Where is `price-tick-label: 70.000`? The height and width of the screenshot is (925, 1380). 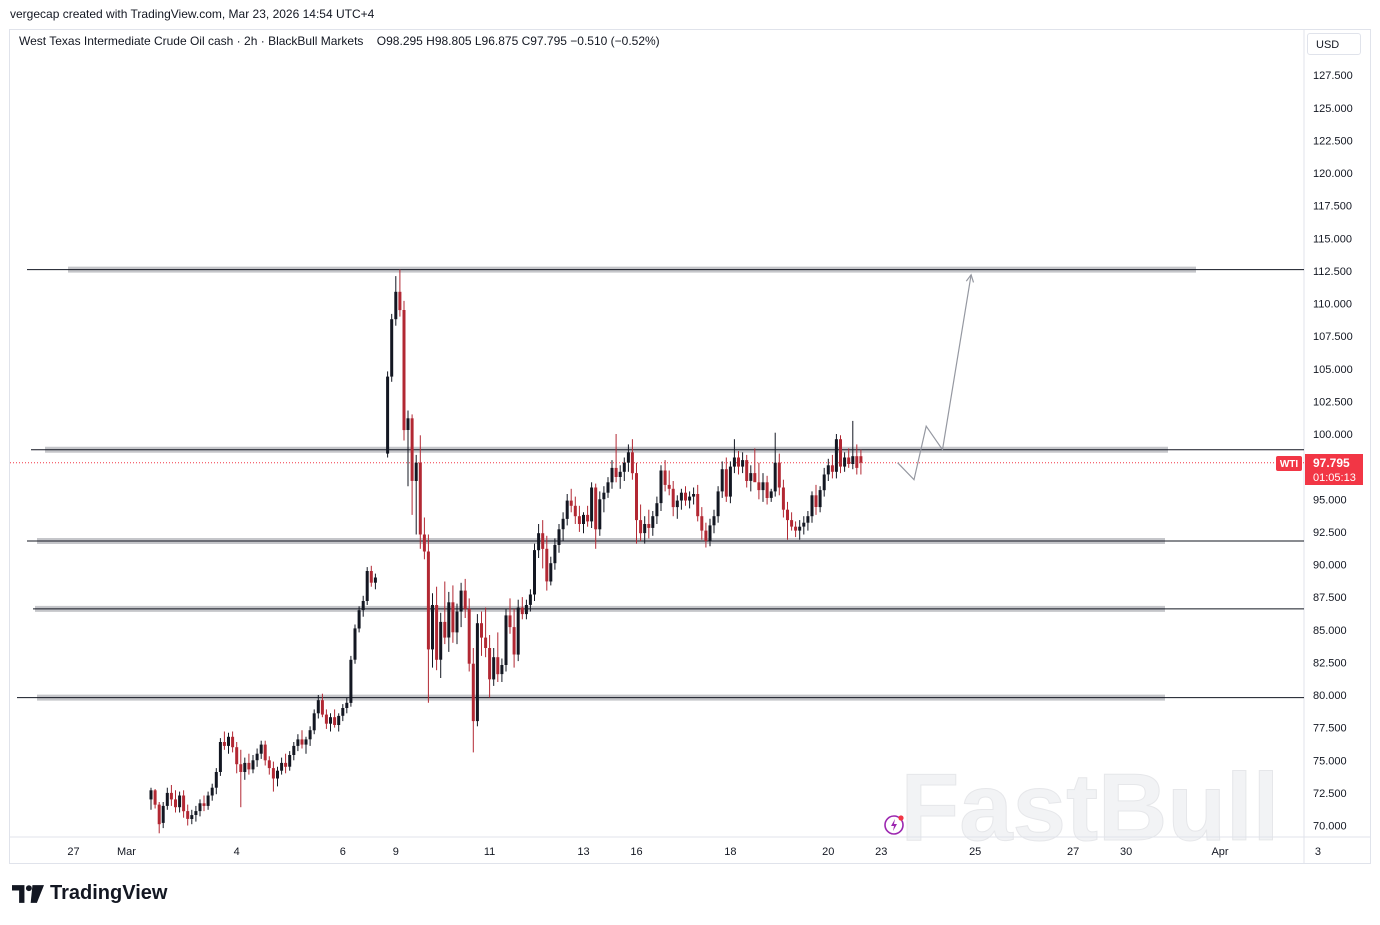
price-tick-label: 70.000 is located at coordinates (1330, 827).